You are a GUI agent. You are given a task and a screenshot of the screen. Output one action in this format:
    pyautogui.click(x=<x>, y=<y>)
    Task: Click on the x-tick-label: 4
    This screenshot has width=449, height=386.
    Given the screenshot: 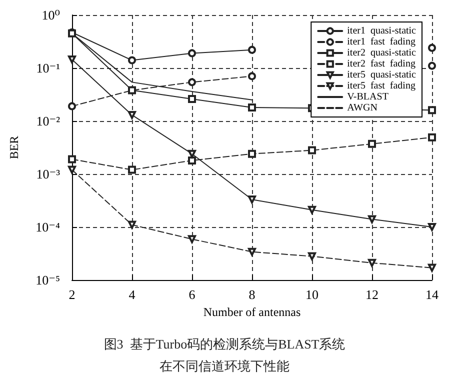 What is the action you would take?
    pyautogui.click(x=132, y=294)
    